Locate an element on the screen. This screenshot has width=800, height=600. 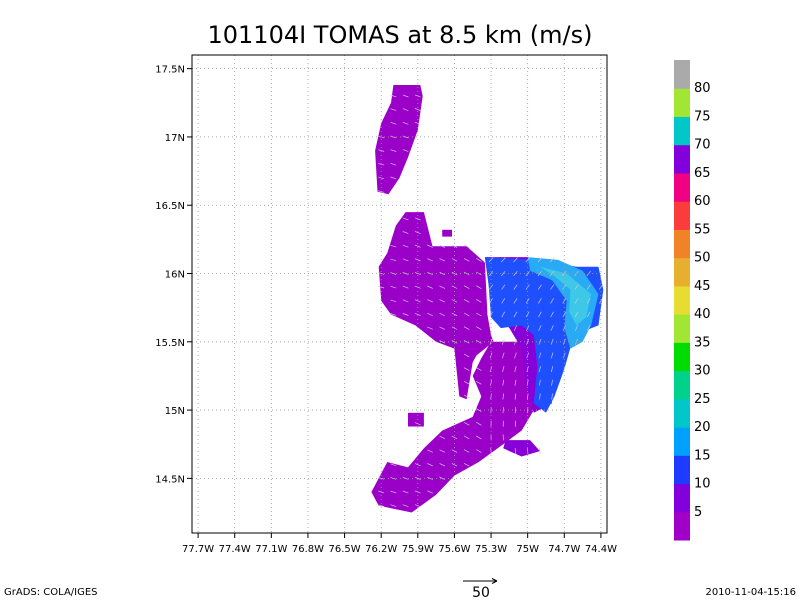
y-tick-label: 17N is located at coordinates (175, 138).